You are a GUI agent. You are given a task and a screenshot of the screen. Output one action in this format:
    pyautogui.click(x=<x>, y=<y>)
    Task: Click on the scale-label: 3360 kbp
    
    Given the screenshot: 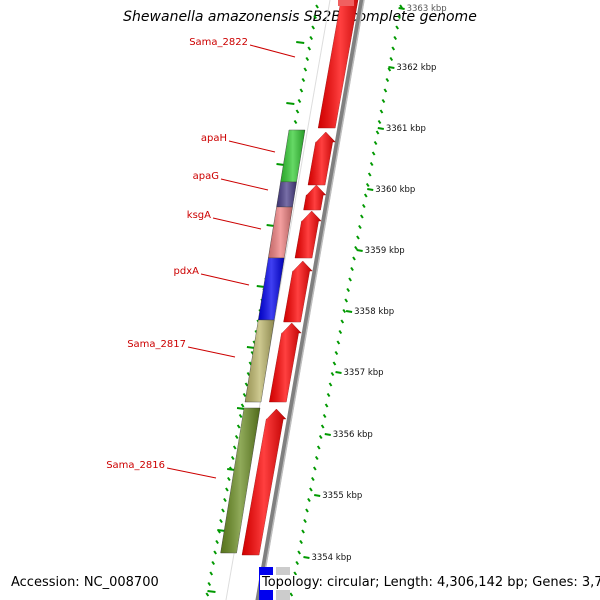 What is the action you would take?
    pyautogui.click(x=395, y=190)
    